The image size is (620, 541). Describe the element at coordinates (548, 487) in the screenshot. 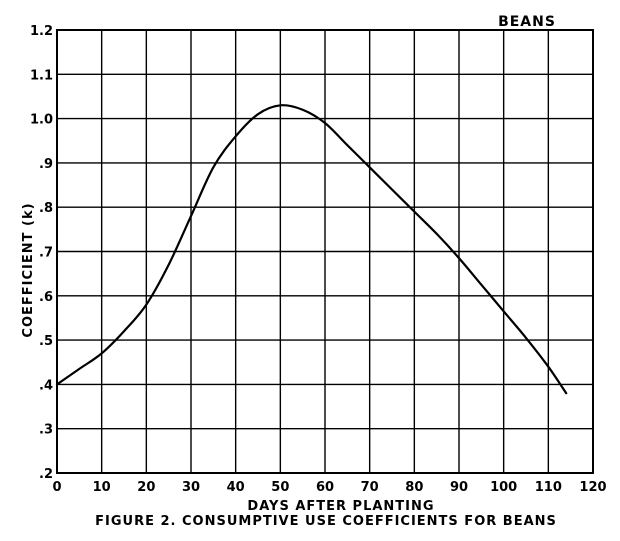

I see `x-tick-label-11: 110` at that location.